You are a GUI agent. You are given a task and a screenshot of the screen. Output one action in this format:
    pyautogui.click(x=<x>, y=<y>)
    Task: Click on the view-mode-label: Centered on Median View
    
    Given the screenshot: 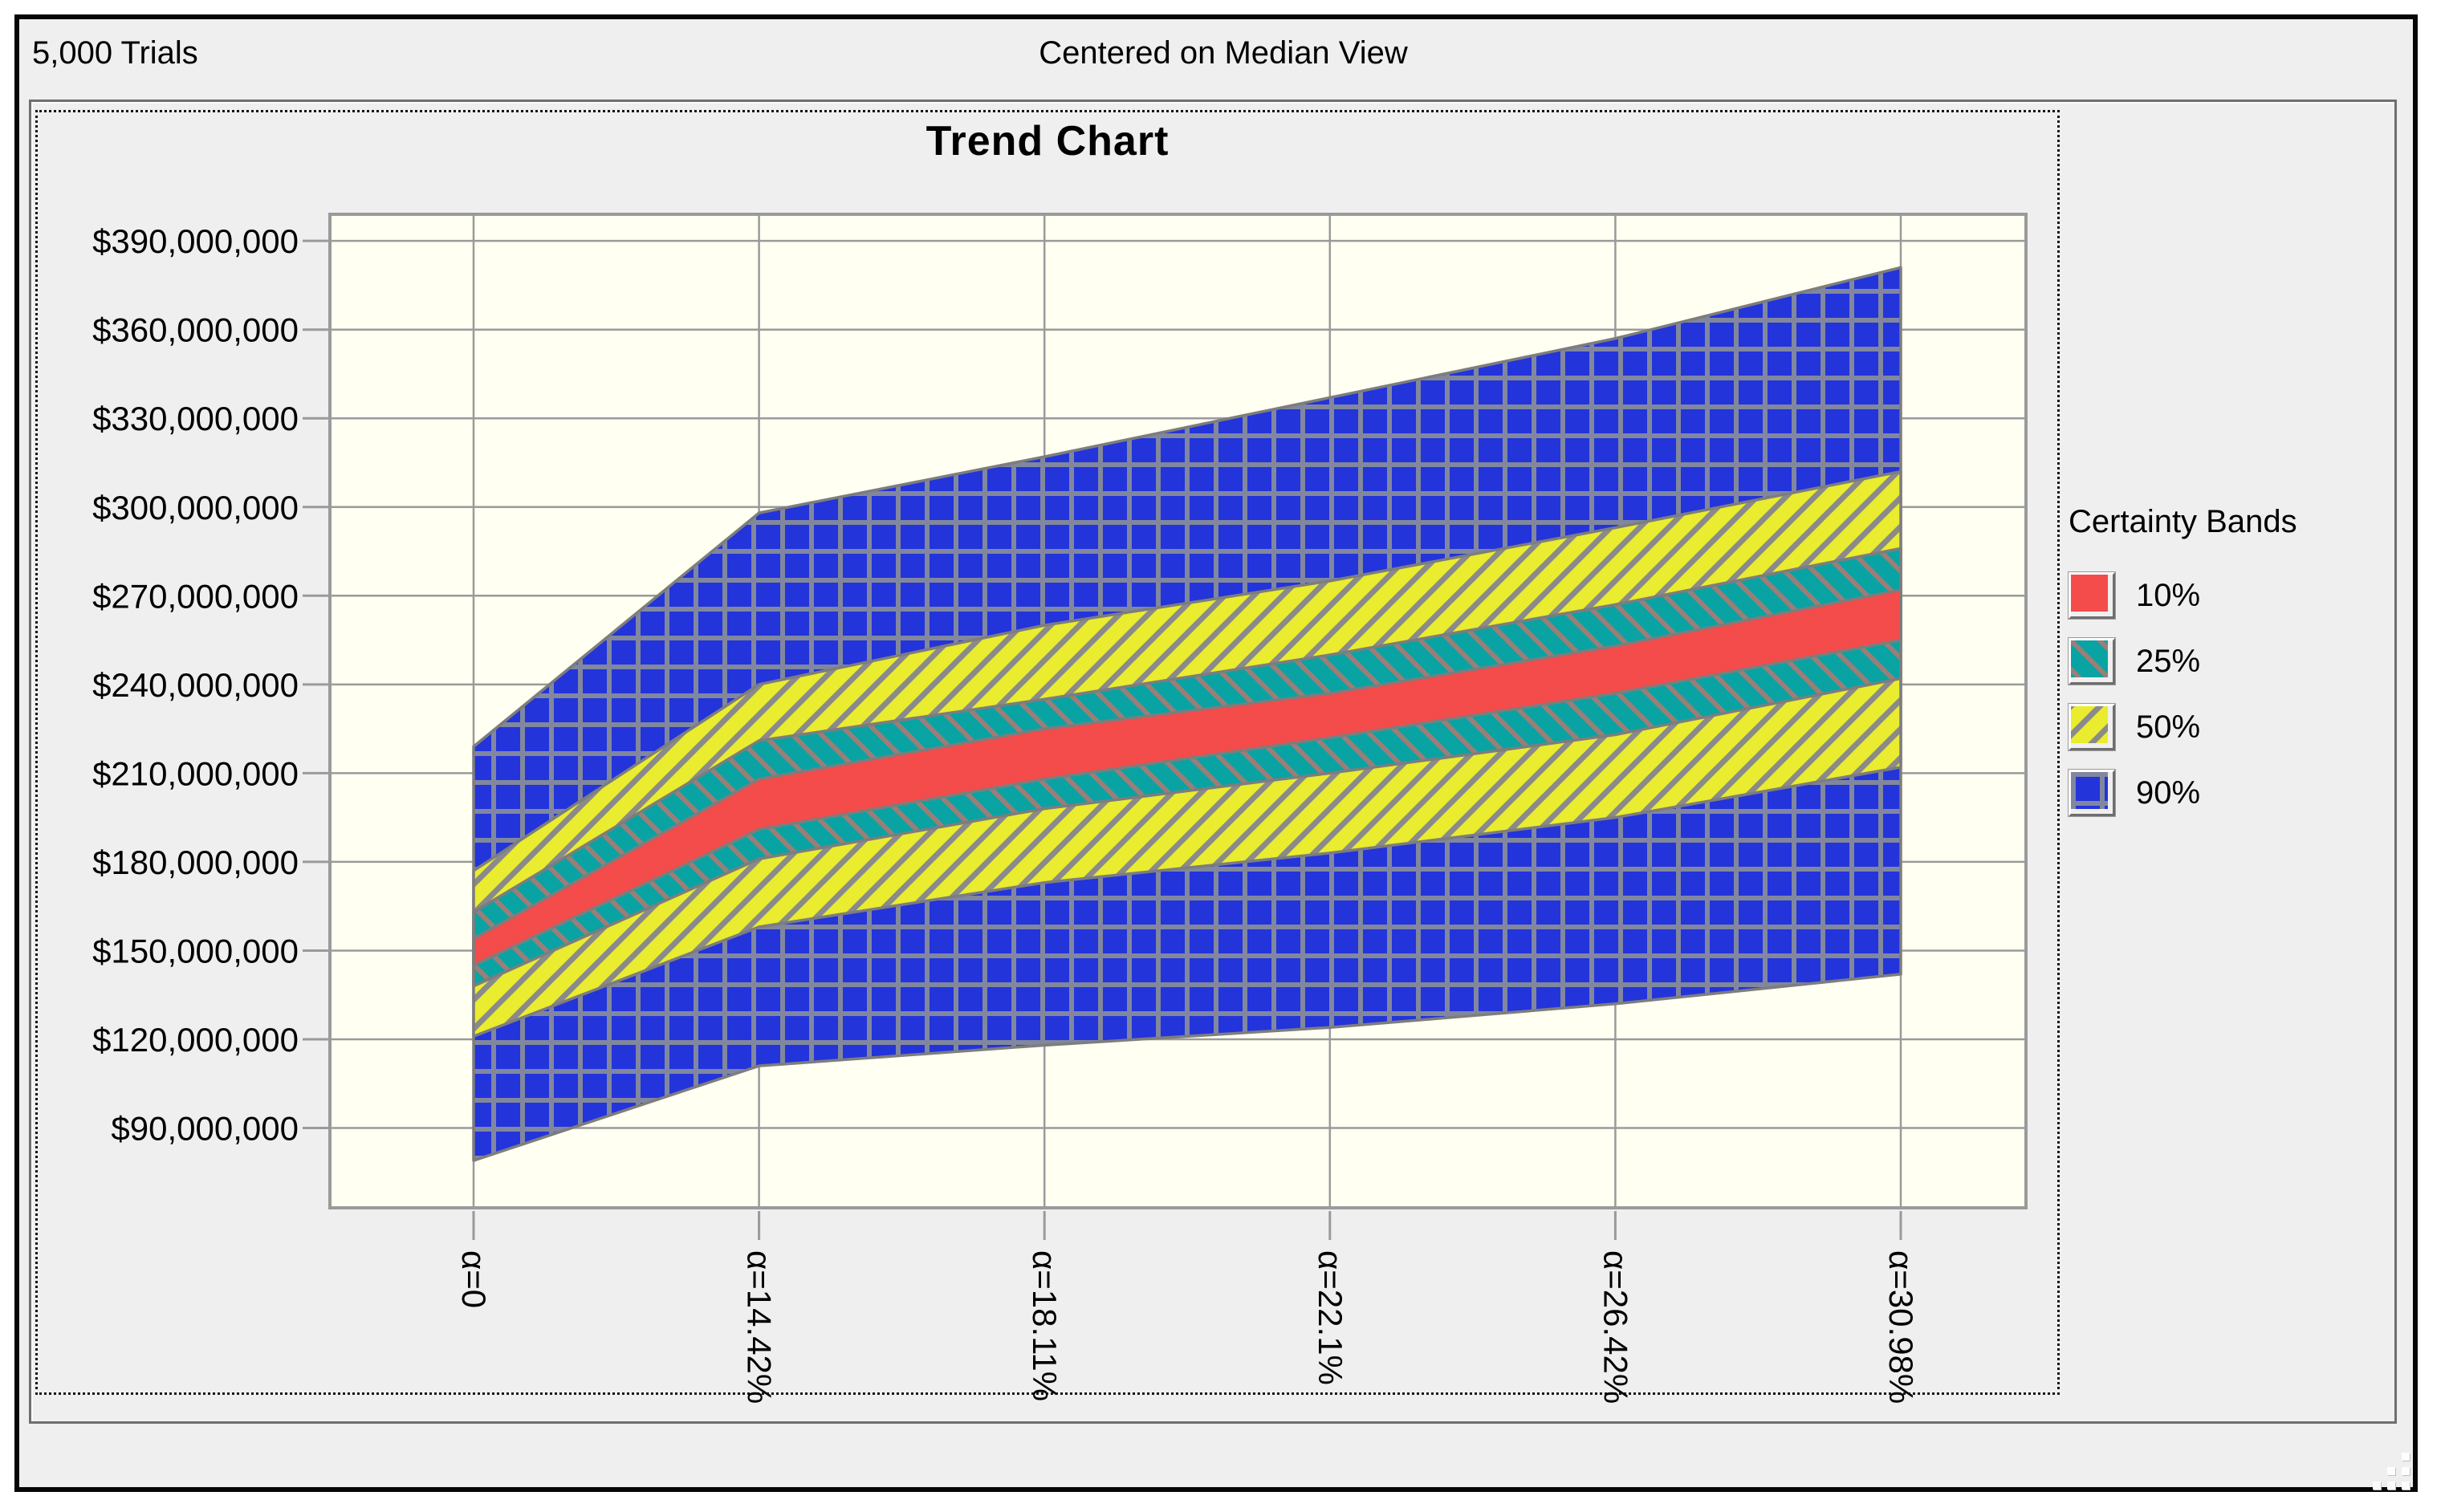 What is the action you would take?
    pyautogui.click(x=1223, y=53)
    